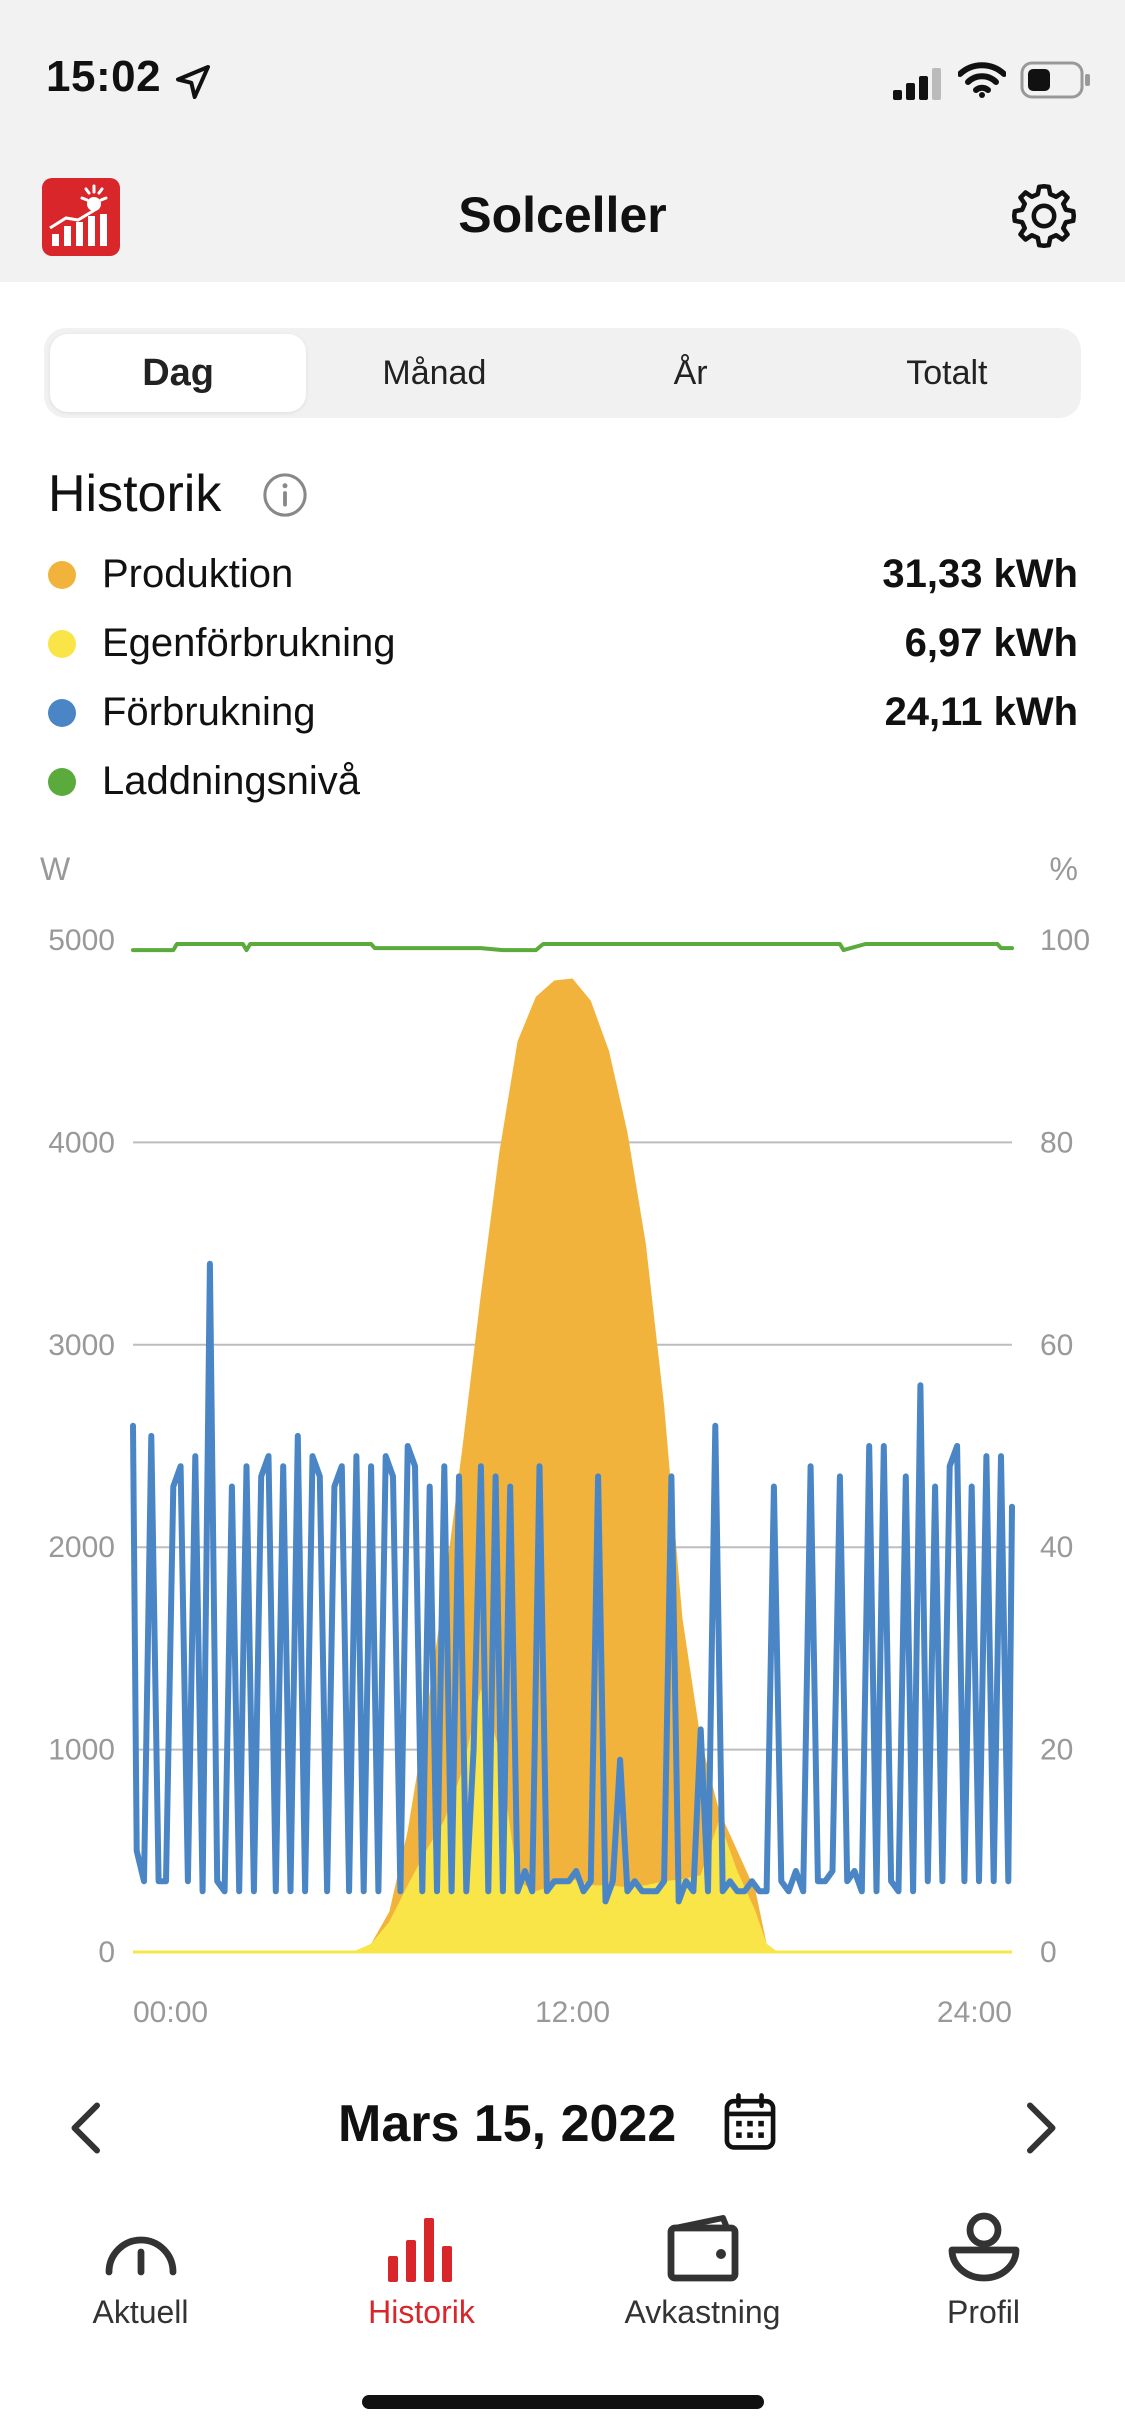 This screenshot has width=1125, height=2436. What do you see at coordinates (285, 495) in the screenshot?
I see `info-icon` at bounding box center [285, 495].